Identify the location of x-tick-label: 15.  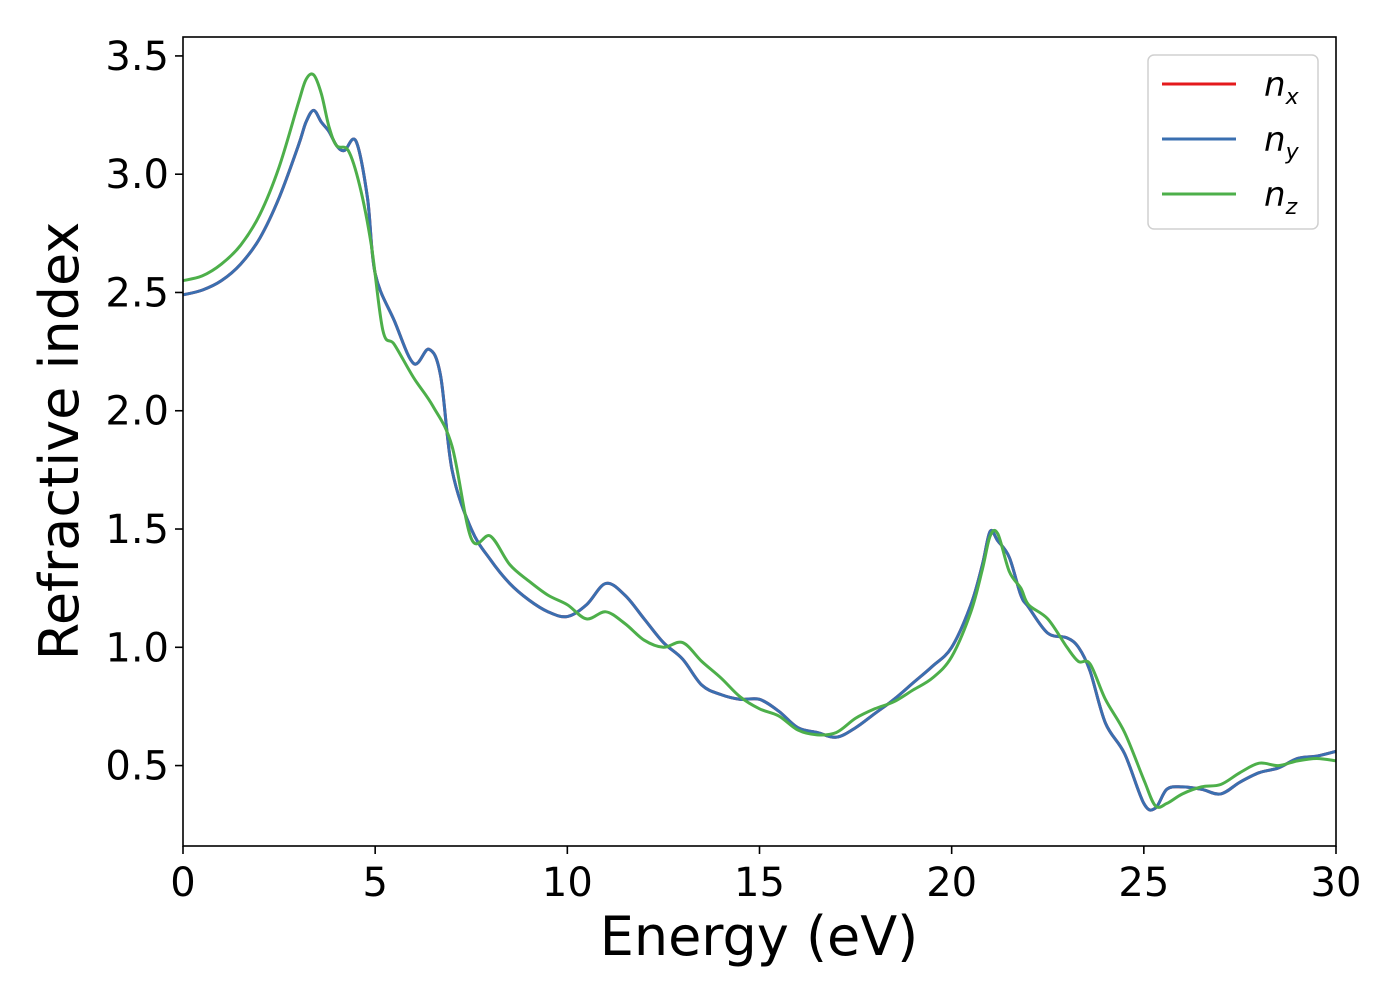
(759, 883).